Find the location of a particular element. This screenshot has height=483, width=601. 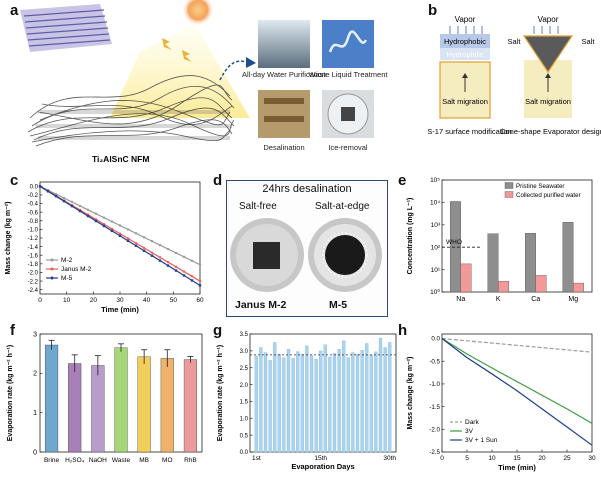

hydrophobic-layer is located at coordinates (465, 41).